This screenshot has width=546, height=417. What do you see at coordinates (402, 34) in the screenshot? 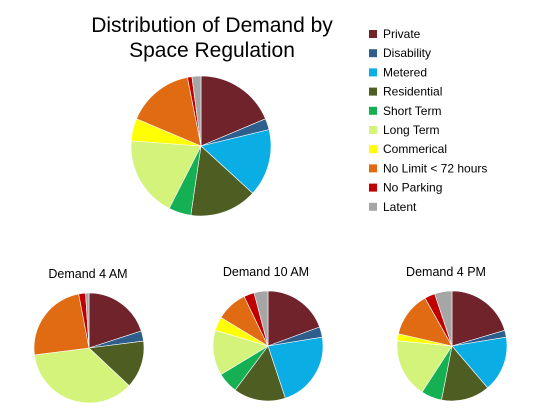
I see `legend-label-private: Private` at bounding box center [402, 34].